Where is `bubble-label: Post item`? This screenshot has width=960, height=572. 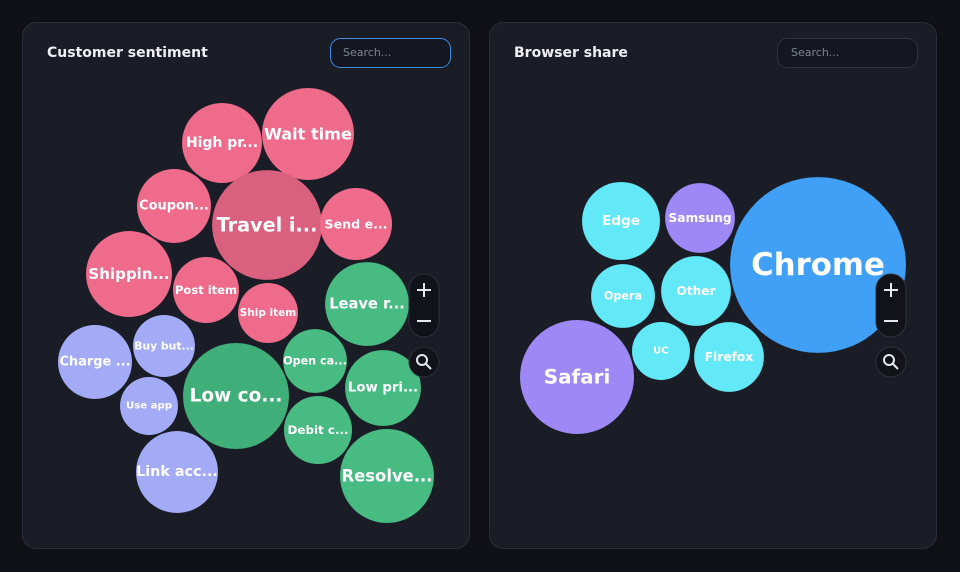 bubble-label: Post item is located at coordinates (206, 290).